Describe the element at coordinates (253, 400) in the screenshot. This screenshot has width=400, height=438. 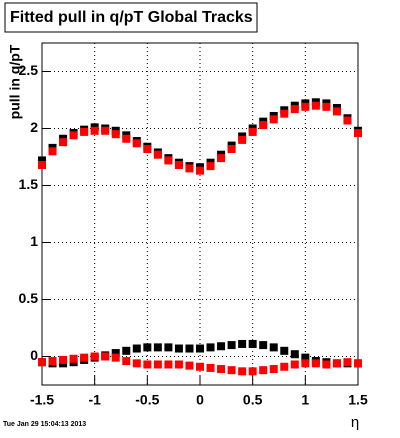
I see `x-tick-label: 0.5` at that location.